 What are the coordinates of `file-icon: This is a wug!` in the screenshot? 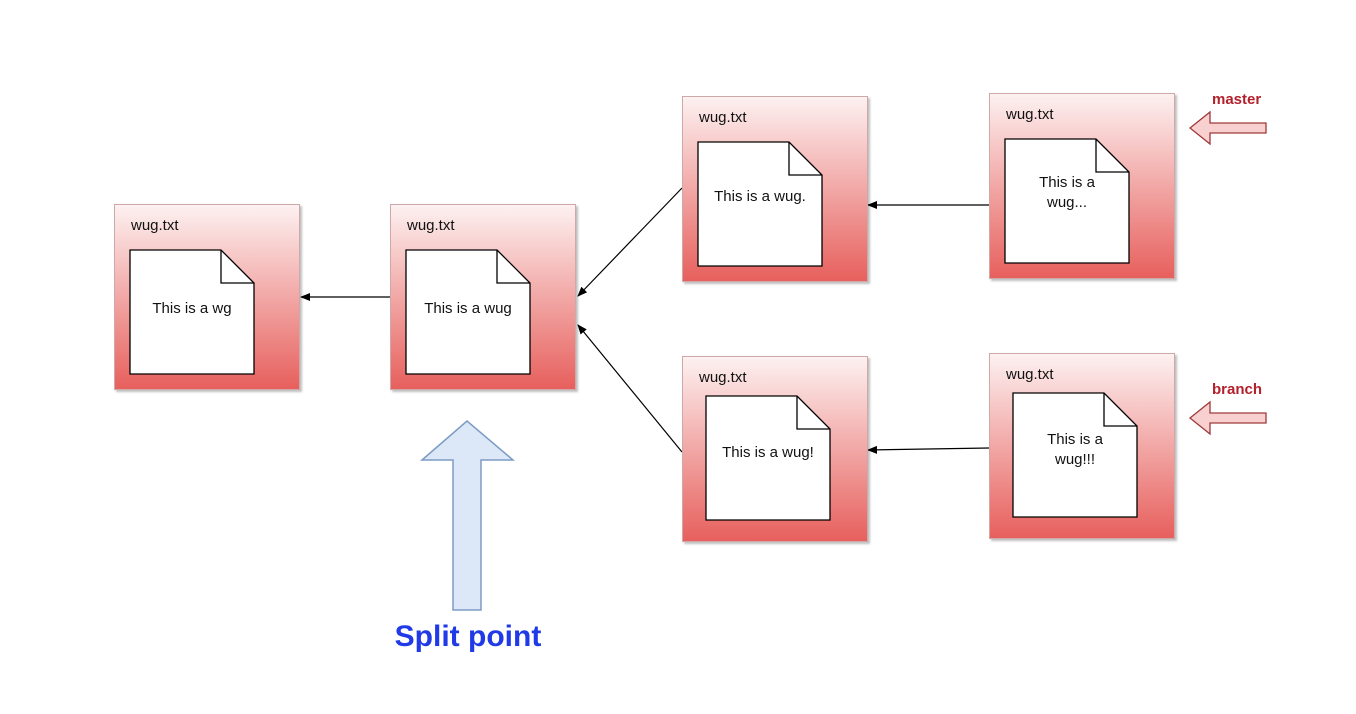 It's located at (768, 458).